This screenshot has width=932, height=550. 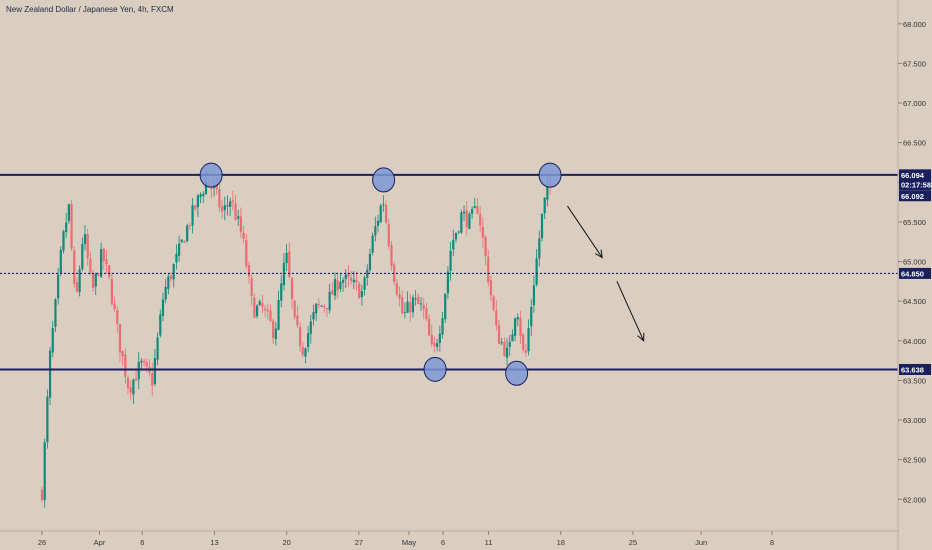 I want to click on x-tick-label: 25, so click(x=633, y=542).